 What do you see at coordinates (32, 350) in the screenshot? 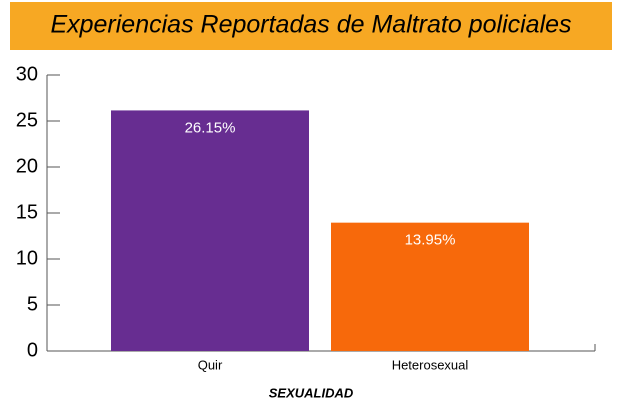
I see `y-tick-label: 0` at bounding box center [32, 350].